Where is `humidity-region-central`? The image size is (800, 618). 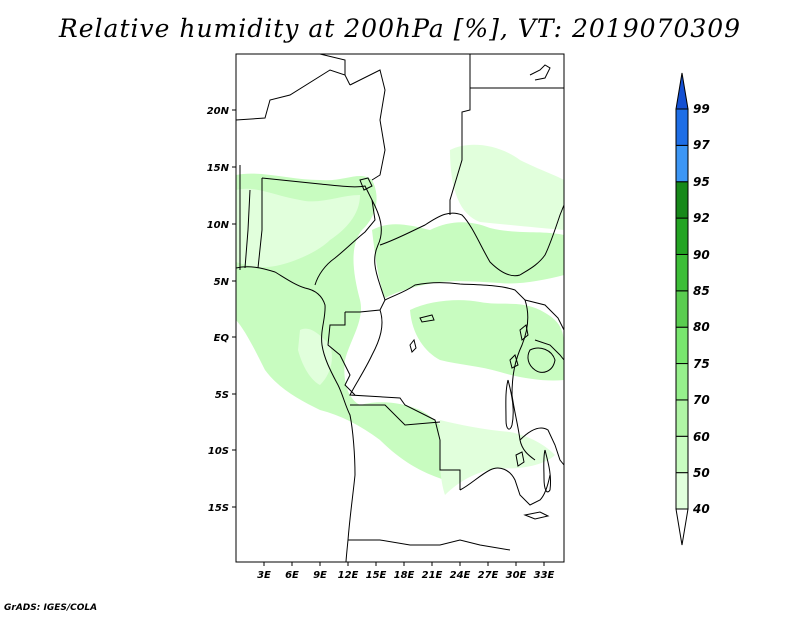
humidity-region-central is located at coordinates (468, 260).